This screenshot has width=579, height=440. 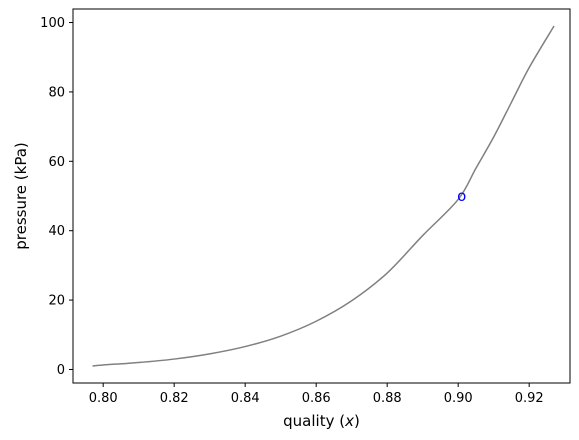 I want to click on y-tick-label: 20, so click(x=56, y=301).